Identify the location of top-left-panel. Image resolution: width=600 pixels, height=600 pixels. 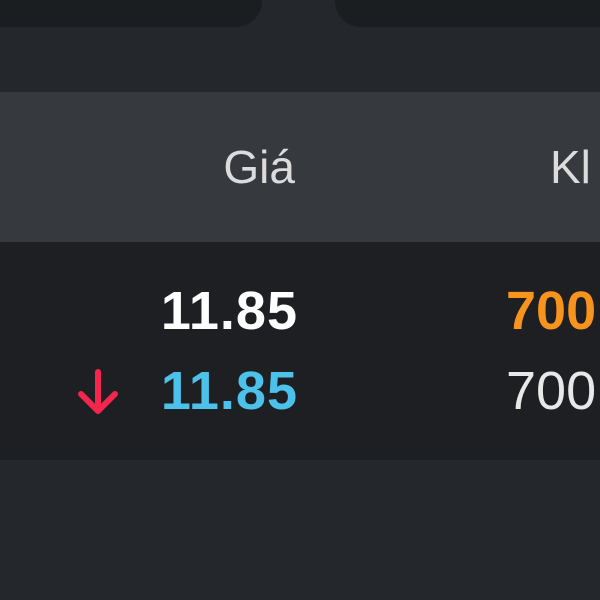
(131, 13).